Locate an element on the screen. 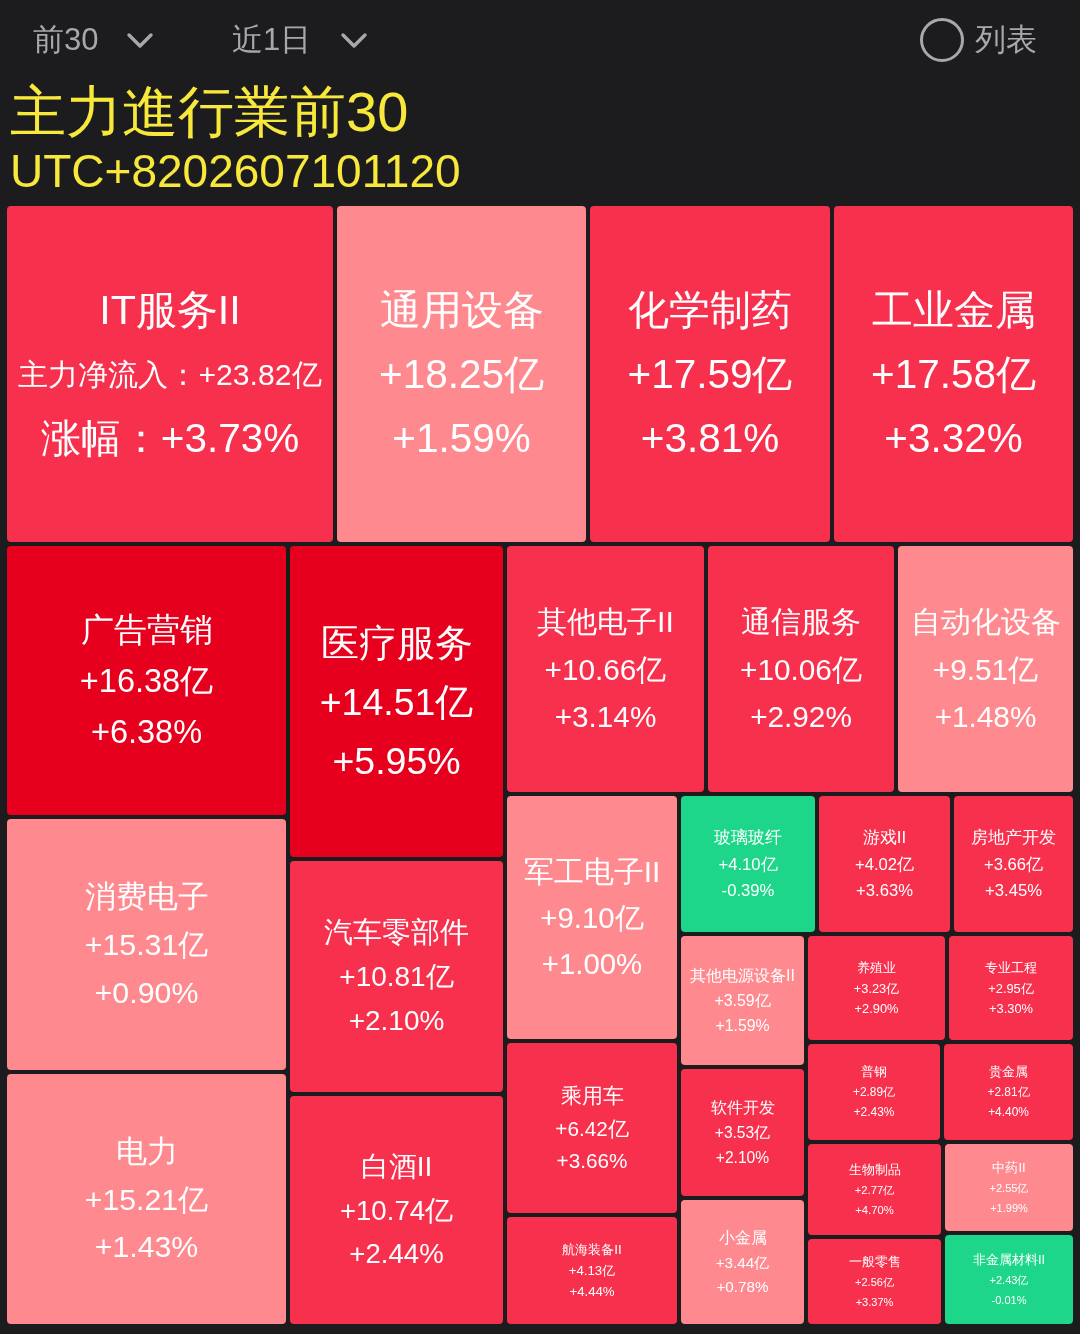 The width and height of the screenshot is (1080, 1334). text: 近1日 is located at coordinates (272, 40).